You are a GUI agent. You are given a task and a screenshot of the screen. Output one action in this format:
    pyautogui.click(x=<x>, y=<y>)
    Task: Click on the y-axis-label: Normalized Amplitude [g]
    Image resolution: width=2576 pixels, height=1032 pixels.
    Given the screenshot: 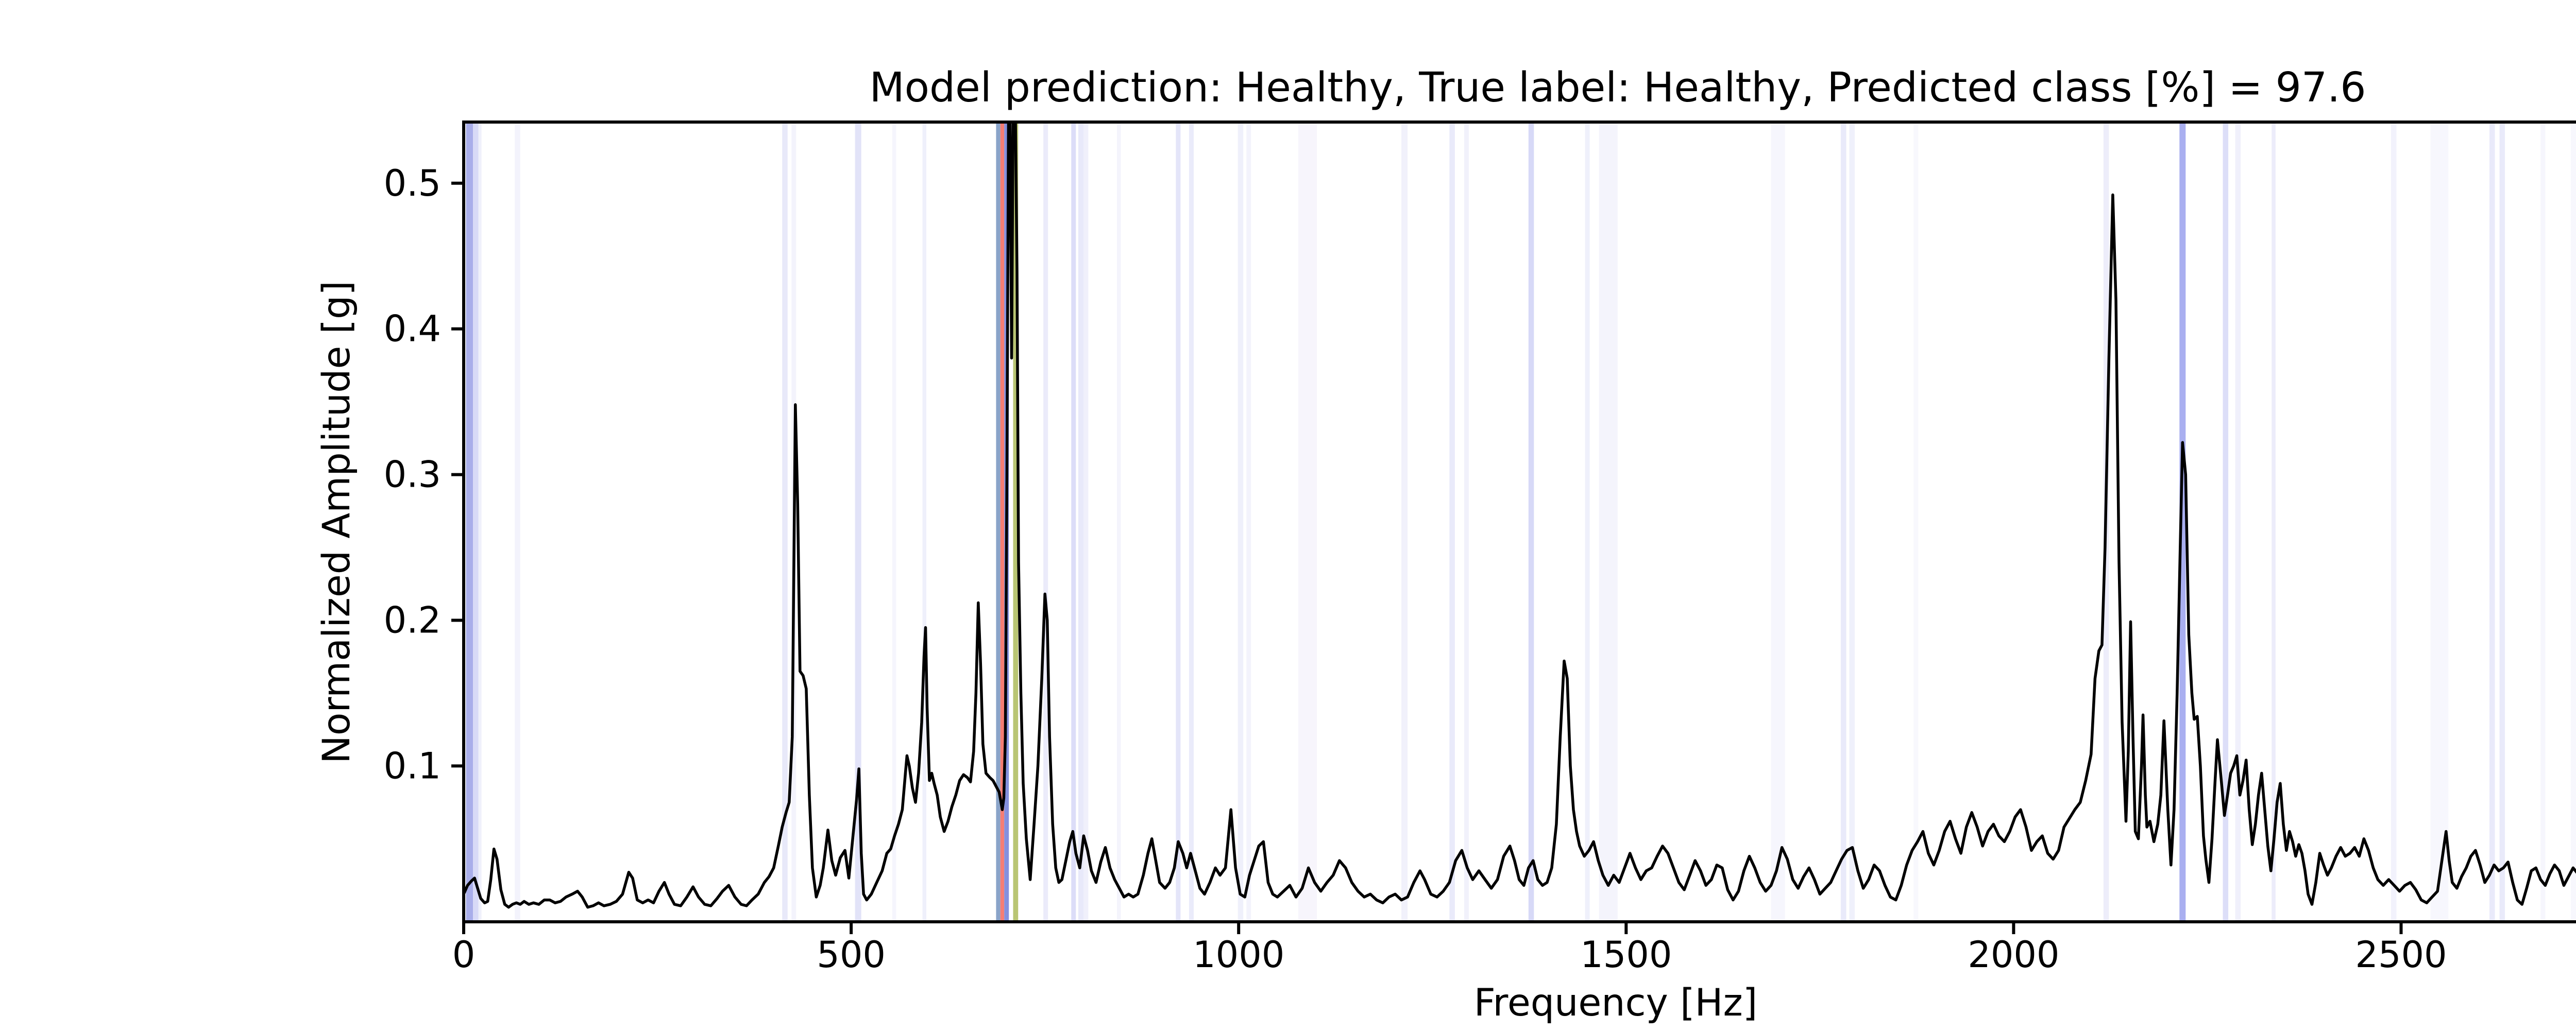 What is the action you would take?
    pyautogui.click(x=337, y=522)
    